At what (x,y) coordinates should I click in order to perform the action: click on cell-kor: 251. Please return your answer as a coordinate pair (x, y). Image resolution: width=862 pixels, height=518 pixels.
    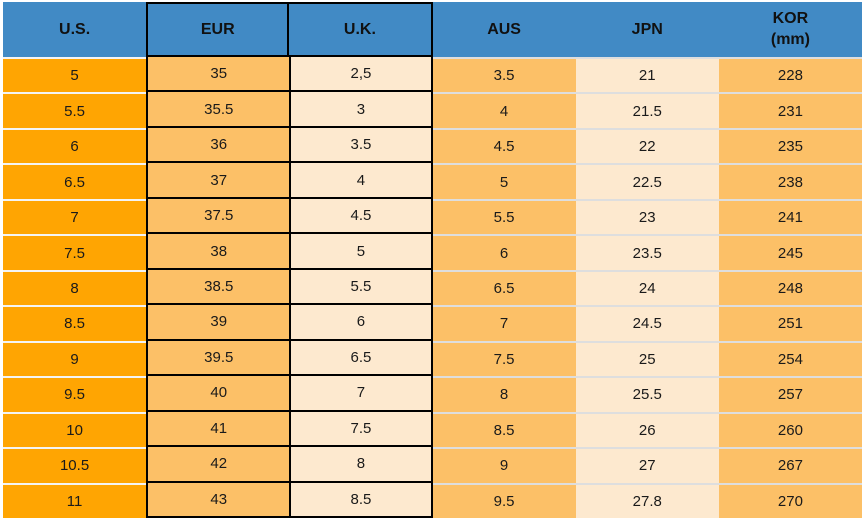
    Looking at the image, I should click on (790, 323).